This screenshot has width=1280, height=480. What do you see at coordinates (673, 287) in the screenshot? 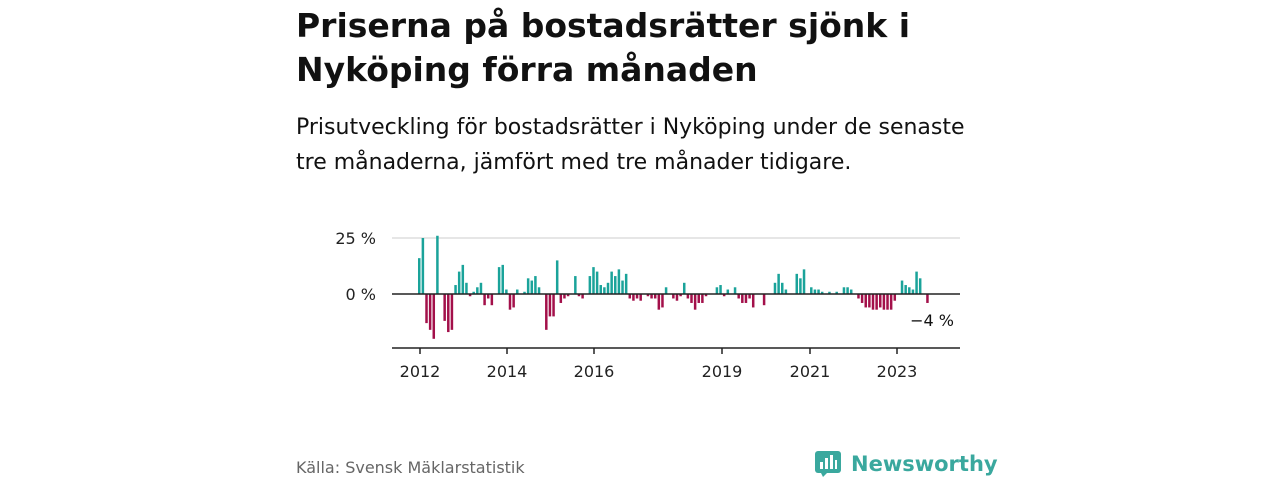
I see `bars` at bounding box center [673, 287].